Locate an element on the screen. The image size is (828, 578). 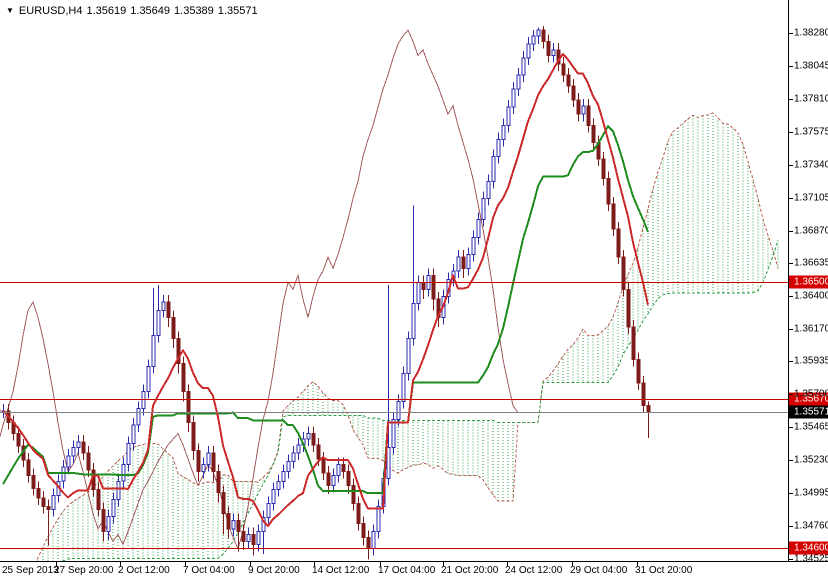
price-tick-label: 1.34995 is located at coordinates (811, 493).